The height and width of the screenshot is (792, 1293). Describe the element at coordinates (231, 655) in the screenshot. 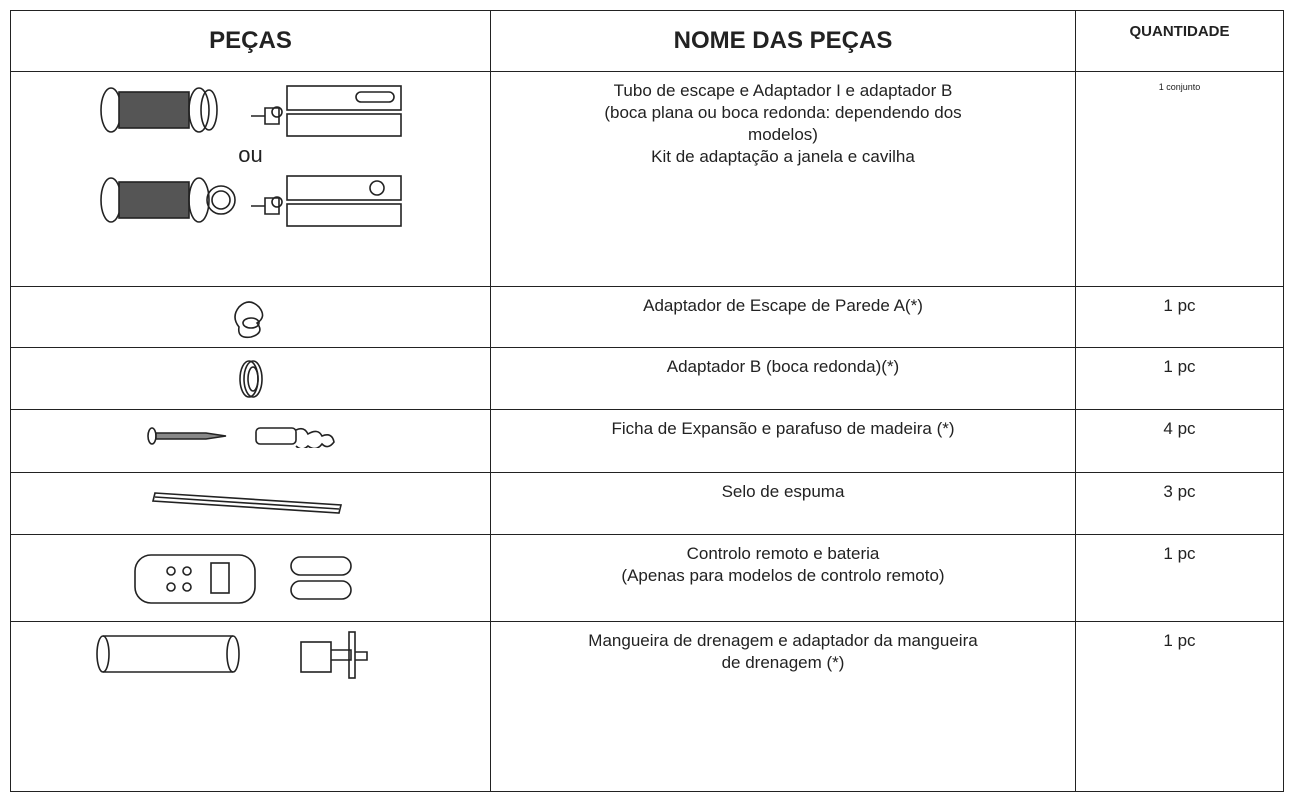

I see `drain-hose-icon` at that location.